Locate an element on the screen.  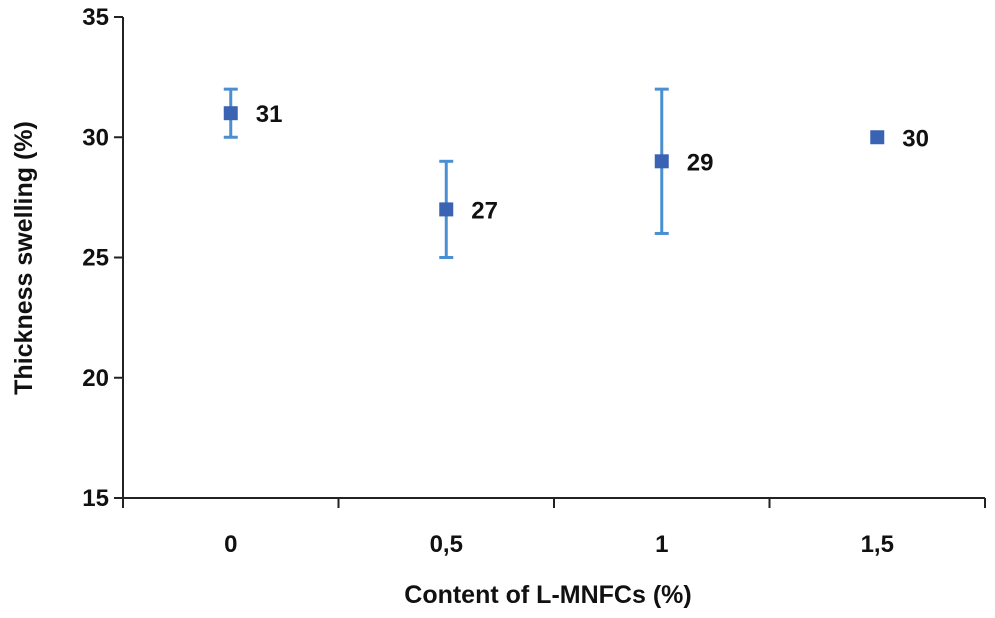
data-label: 27 is located at coordinates (484, 210).